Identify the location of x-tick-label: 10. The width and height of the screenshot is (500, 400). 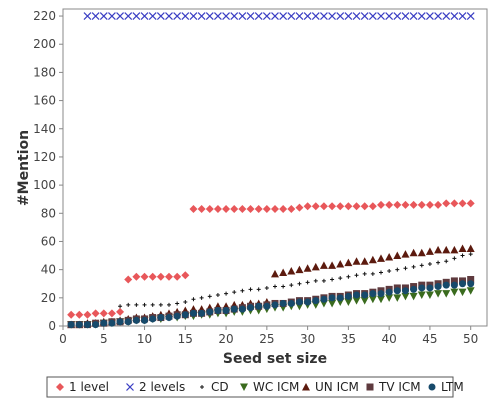
(144, 339).